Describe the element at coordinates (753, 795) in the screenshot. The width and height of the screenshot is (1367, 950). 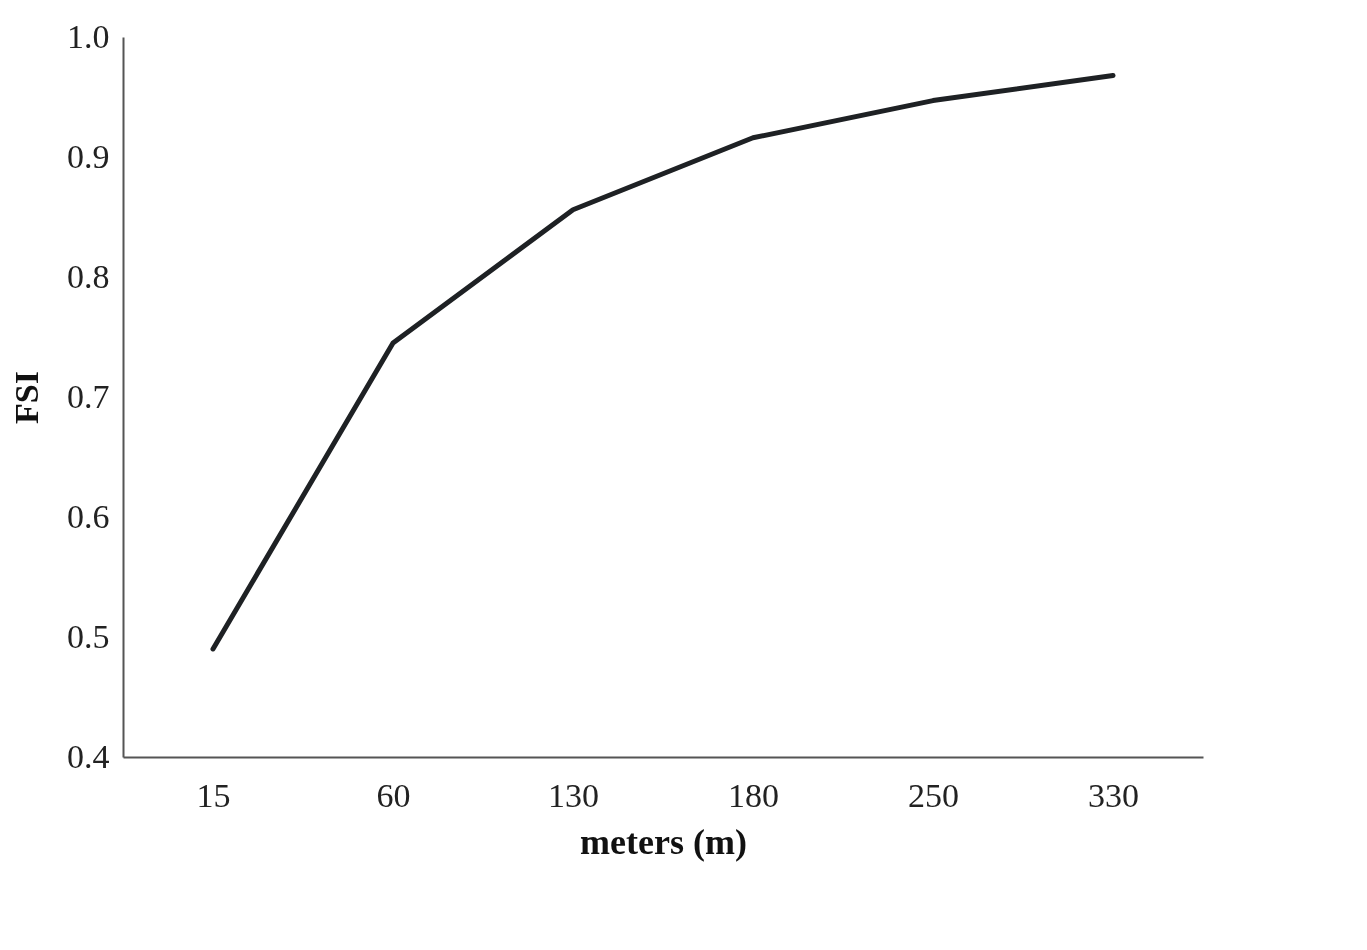
I see `x-tick-label: 180` at that location.